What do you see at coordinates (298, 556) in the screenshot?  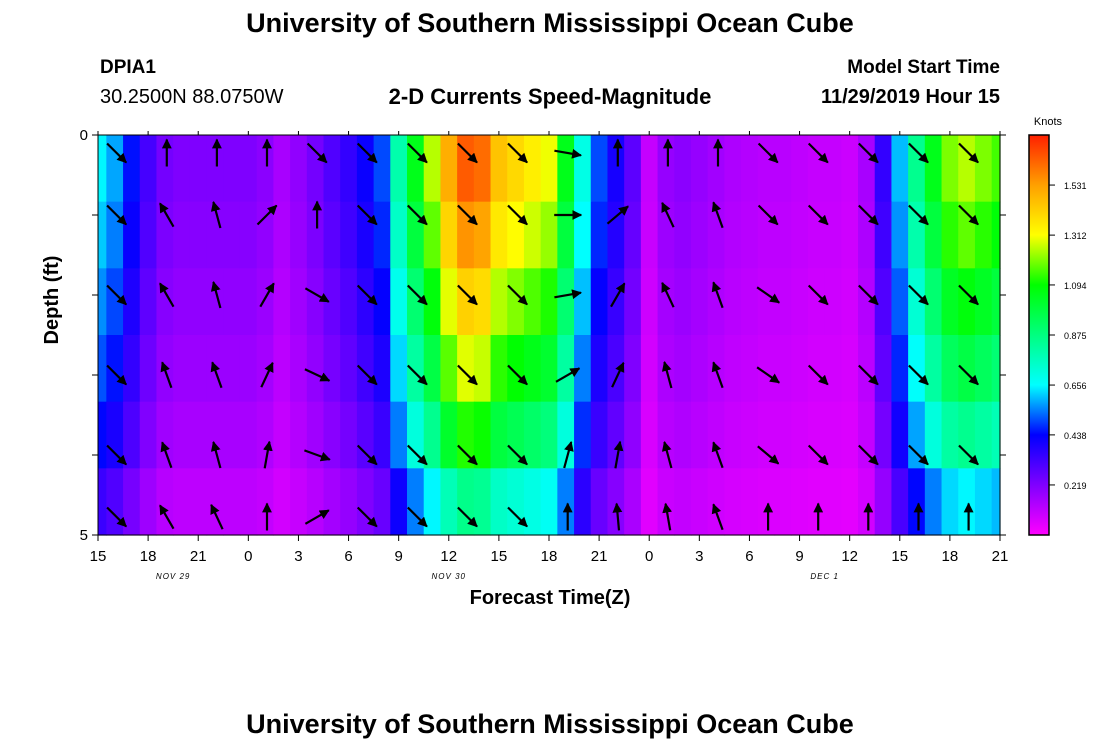 I see `x-tick-label: 3` at bounding box center [298, 556].